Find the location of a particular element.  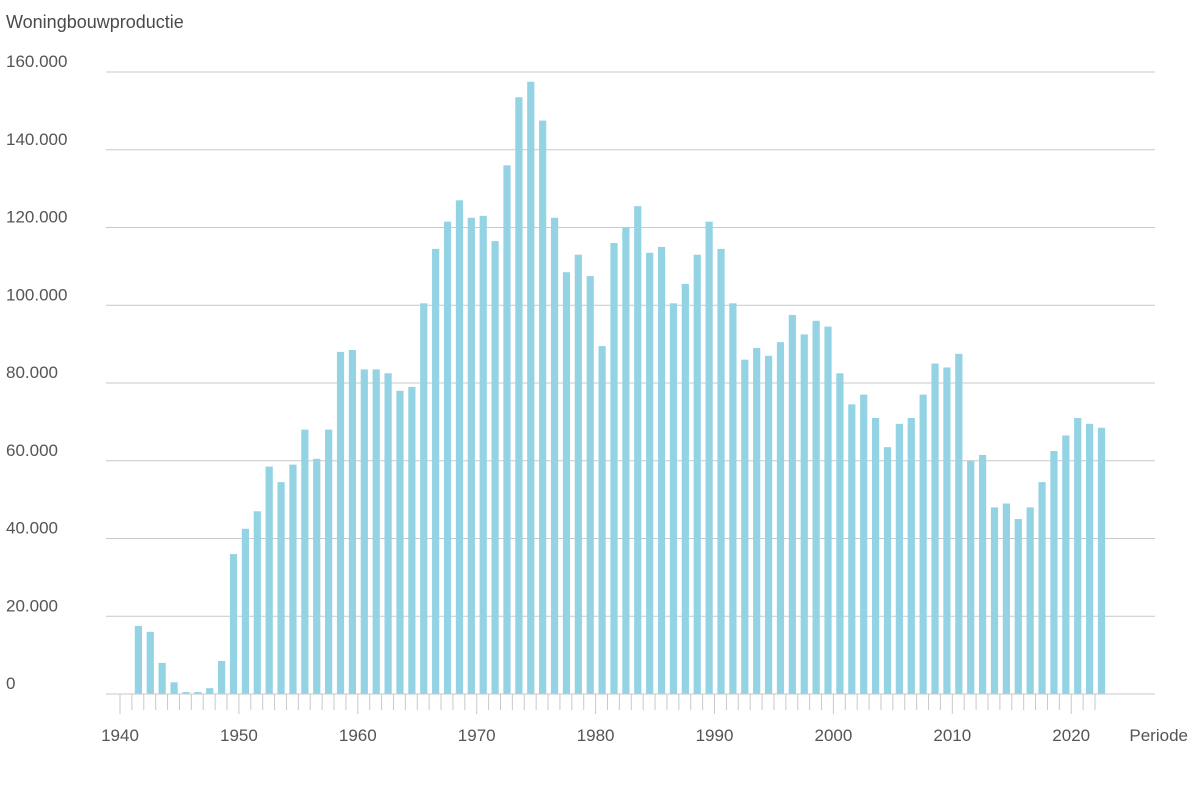

x-tick-label: 1970 is located at coordinates (477, 735).